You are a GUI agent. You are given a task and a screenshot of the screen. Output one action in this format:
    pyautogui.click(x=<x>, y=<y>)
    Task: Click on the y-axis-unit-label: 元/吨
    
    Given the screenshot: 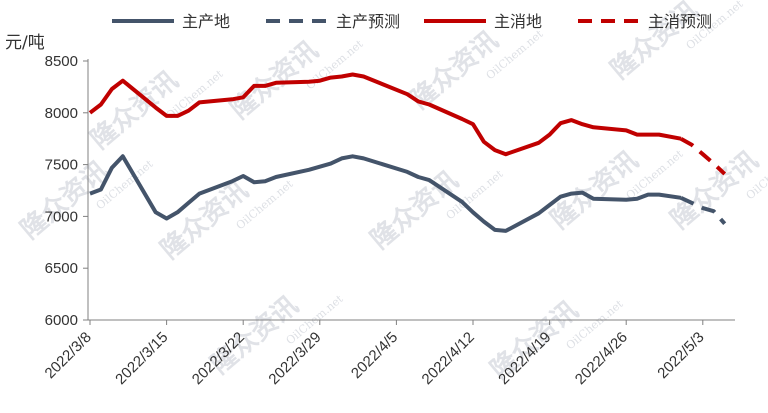 What is the action you would take?
    pyautogui.click(x=25, y=43)
    